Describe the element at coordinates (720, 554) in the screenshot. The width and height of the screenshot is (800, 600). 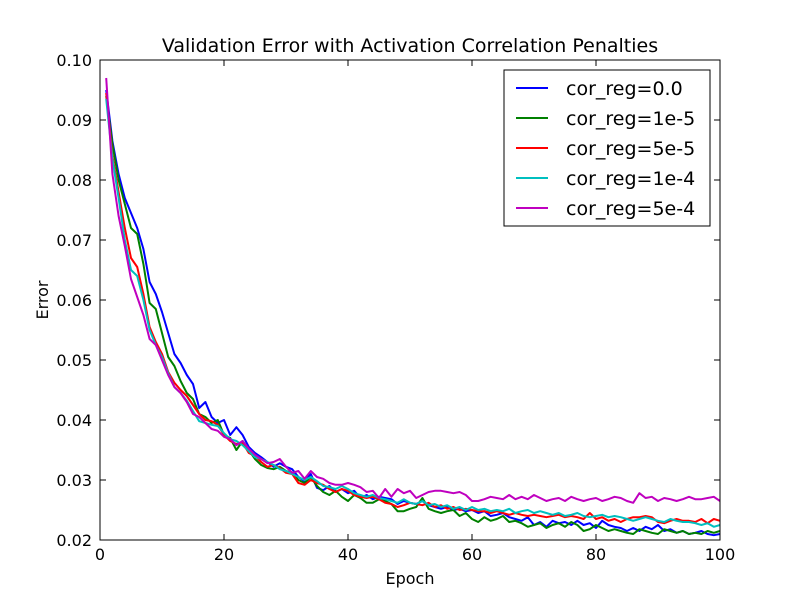
I see `x-tick-label: 100` at that location.